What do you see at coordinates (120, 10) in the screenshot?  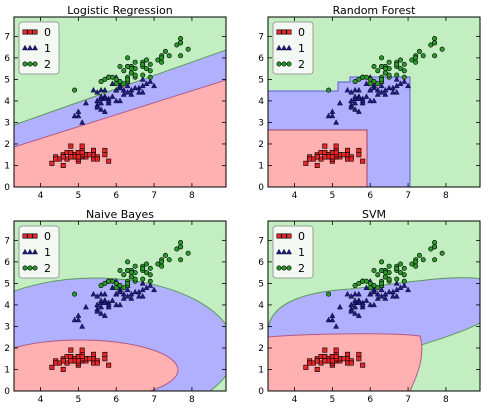 I see `panel-title: Logistic Regression` at bounding box center [120, 10].